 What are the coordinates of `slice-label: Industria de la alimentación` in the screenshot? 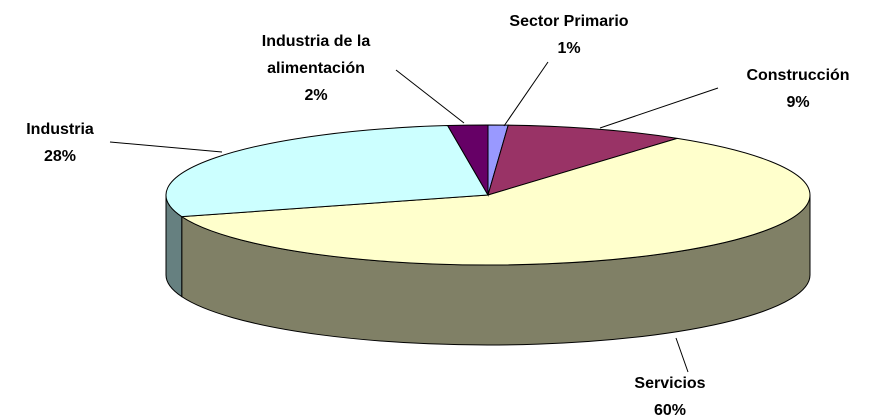 It's located at (316, 55).